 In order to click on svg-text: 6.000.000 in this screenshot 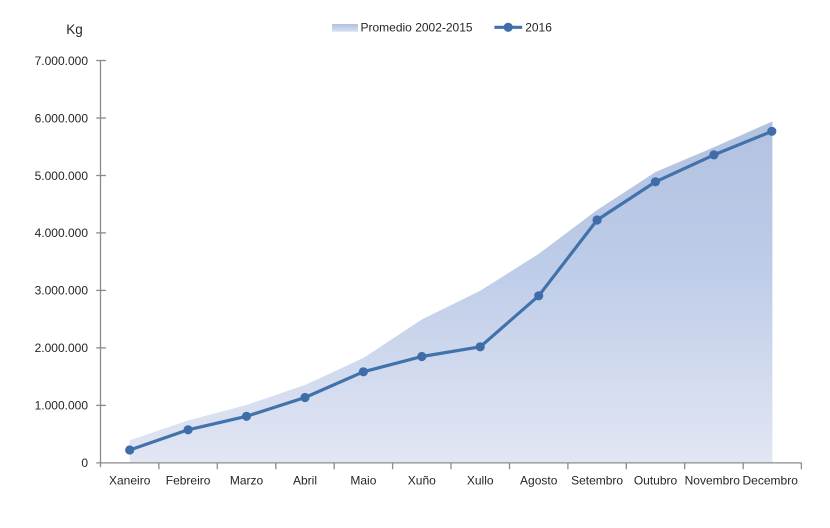, I will do `click(62, 118)`.